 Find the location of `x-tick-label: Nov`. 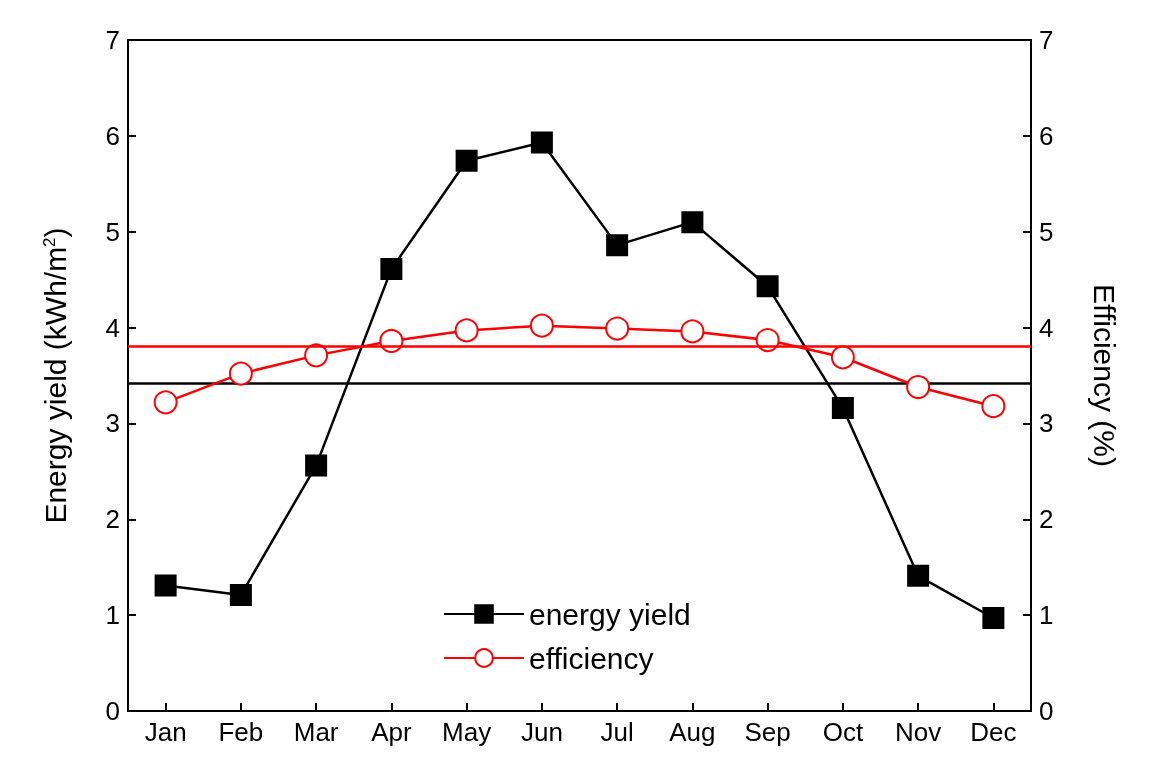

x-tick-label: Nov is located at coordinates (918, 732).